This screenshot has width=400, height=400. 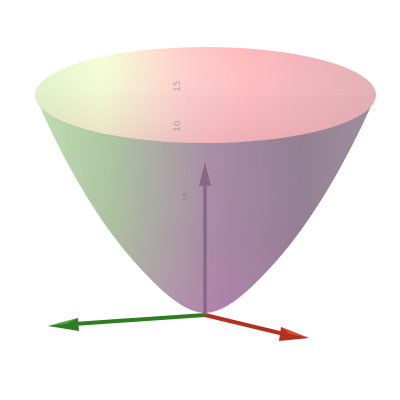 I want to click on tick-label-15: 15, so click(x=178, y=86).